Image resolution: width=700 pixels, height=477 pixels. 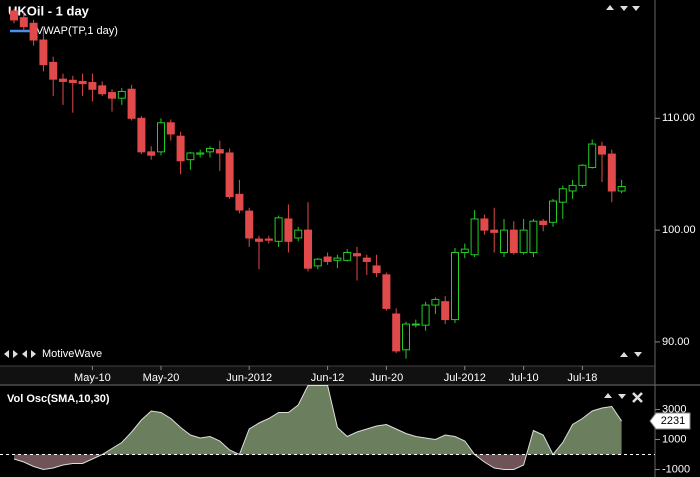 I want to click on x-axis-strip, so click(x=327, y=375).